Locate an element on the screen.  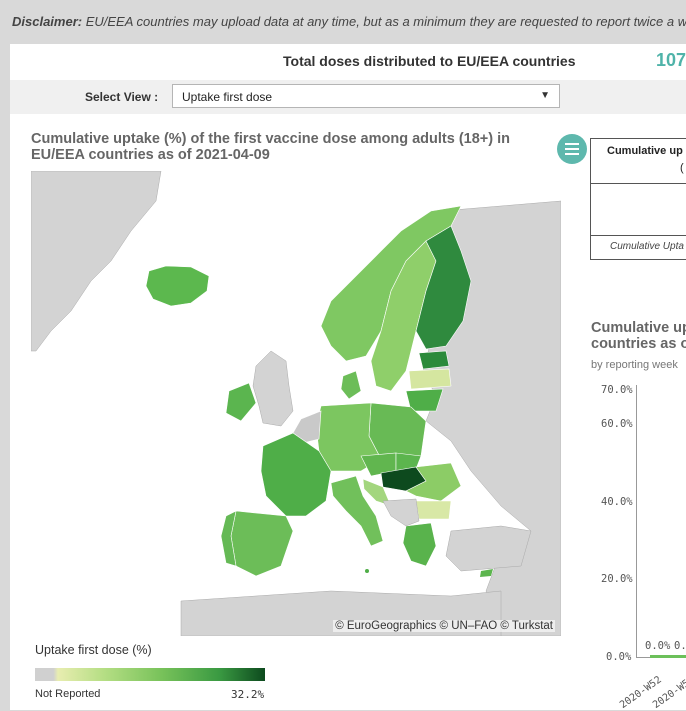
uptake-table-header: Cumulative up is located at coordinates (645, 151).